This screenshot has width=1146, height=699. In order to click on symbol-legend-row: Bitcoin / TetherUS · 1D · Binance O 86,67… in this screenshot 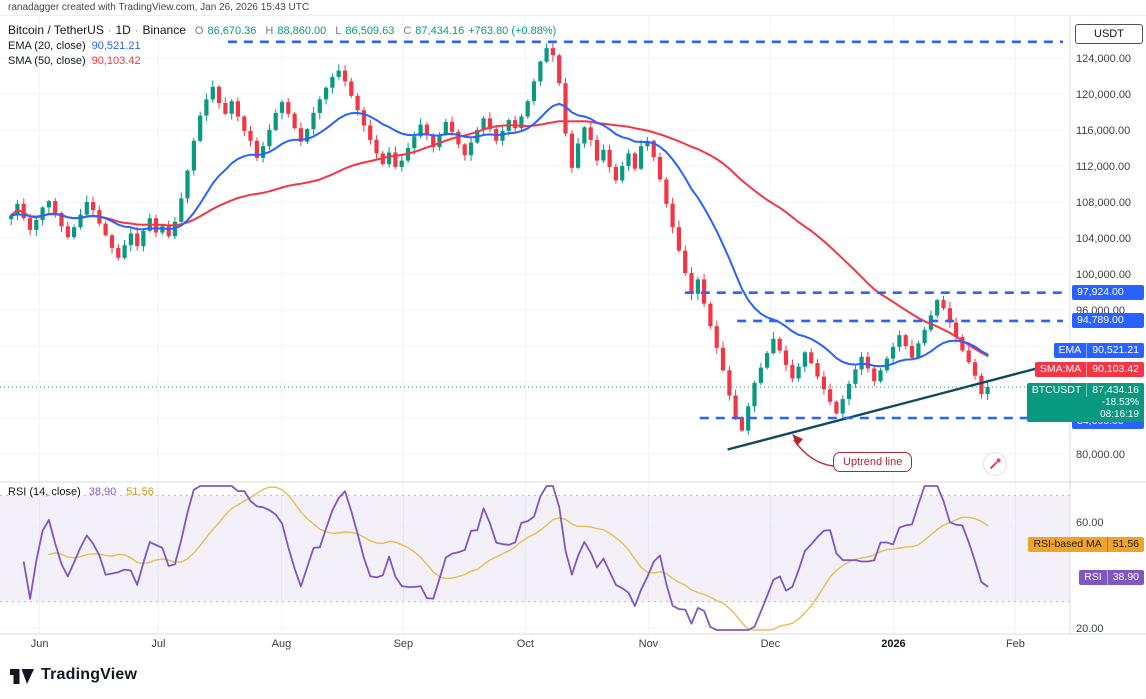, I will do `click(282, 30)`.